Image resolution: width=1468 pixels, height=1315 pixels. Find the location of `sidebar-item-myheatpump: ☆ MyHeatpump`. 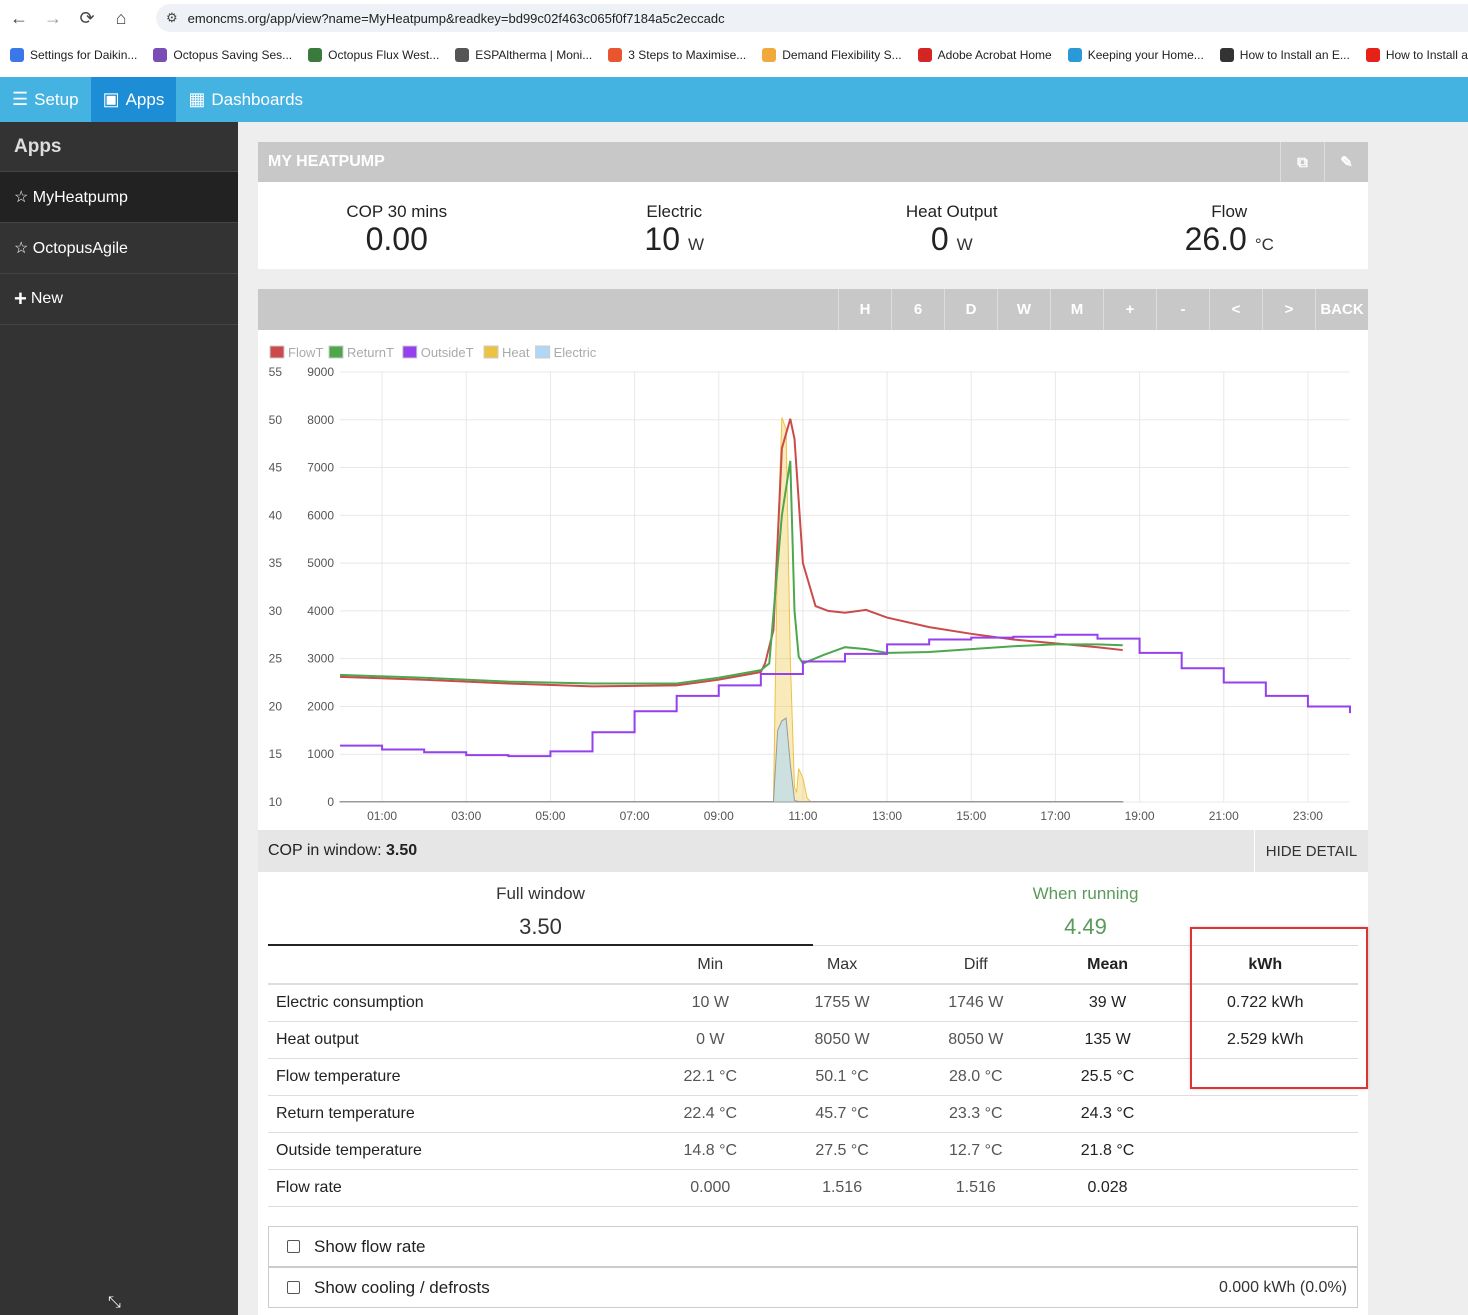

sidebar-item-myheatpump: ☆ MyHeatpump is located at coordinates (119, 197).